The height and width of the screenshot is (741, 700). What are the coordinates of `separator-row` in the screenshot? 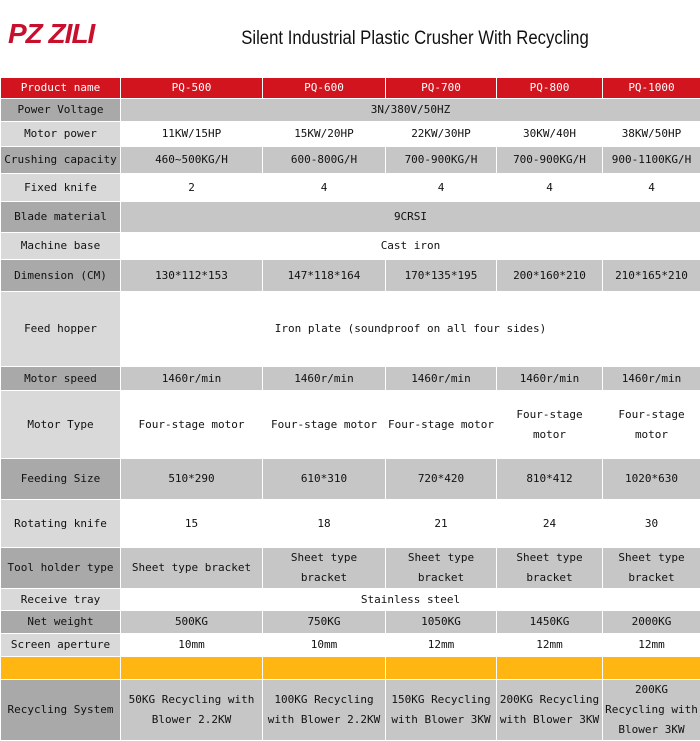 It's located at (350, 668).